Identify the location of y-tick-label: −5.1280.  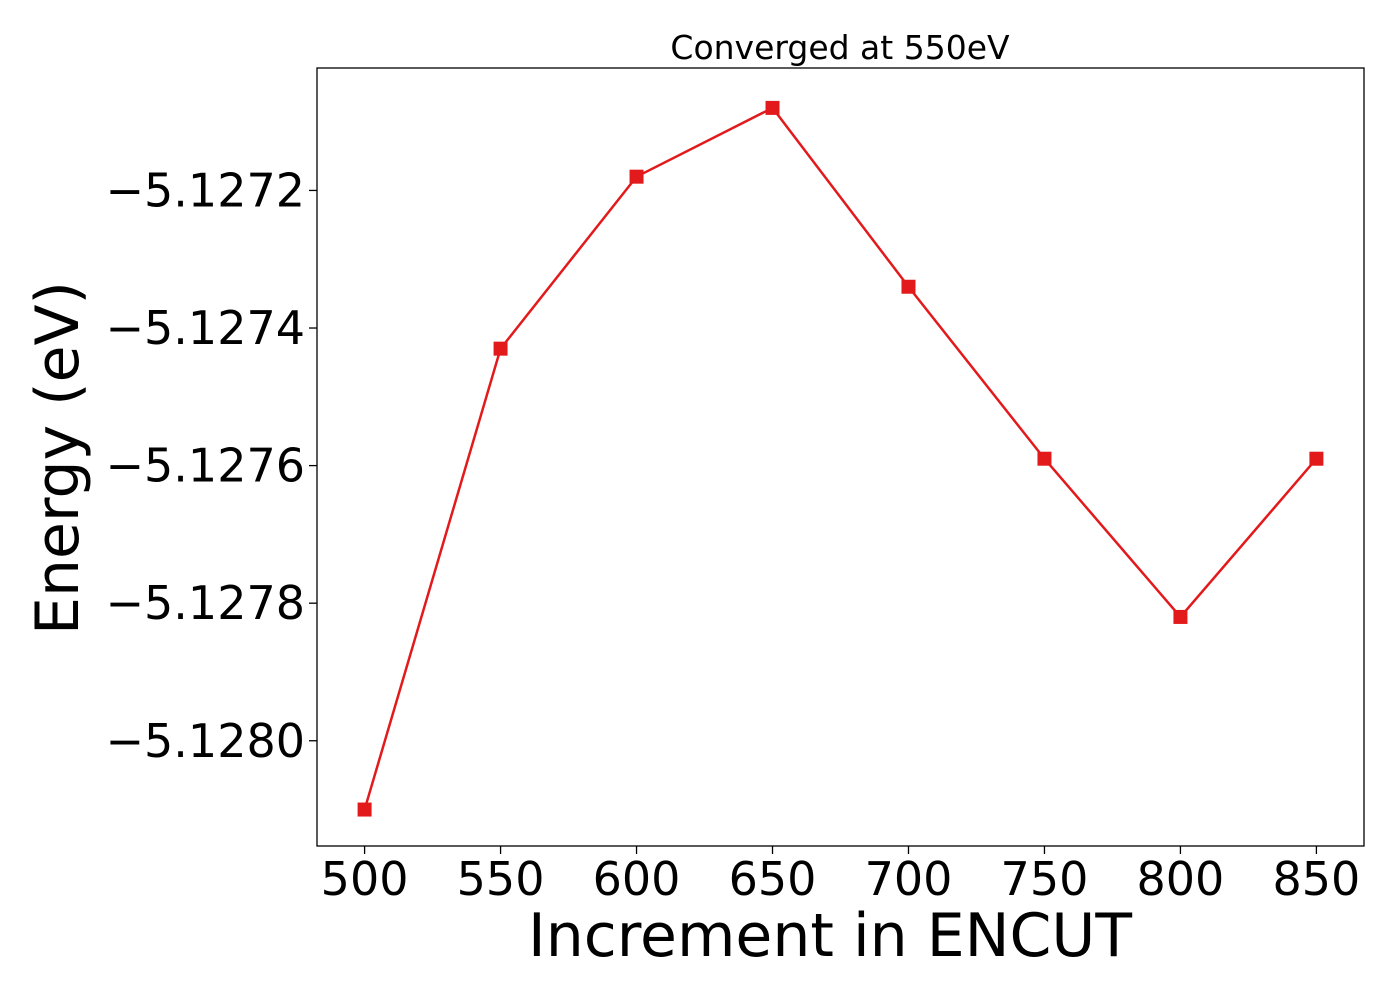
(206, 741).